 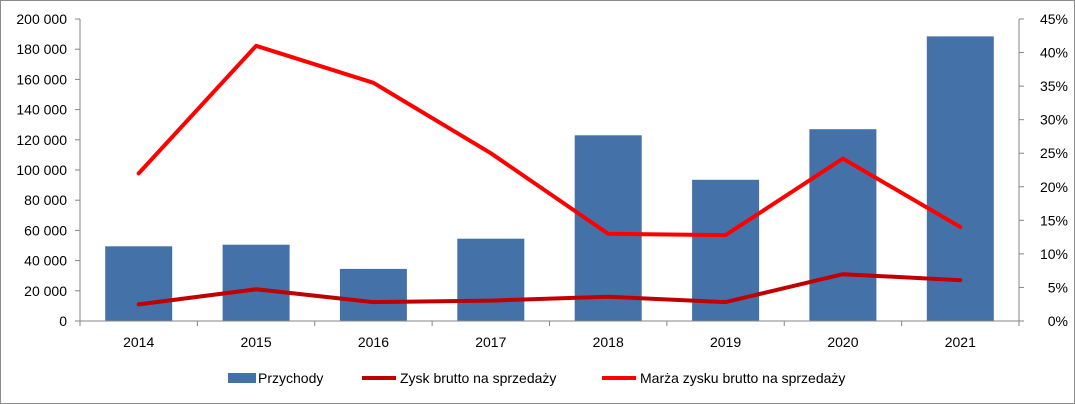 I want to click on legend-label: Zysk brutto na sprzedaży, so click(x=478, y=378).